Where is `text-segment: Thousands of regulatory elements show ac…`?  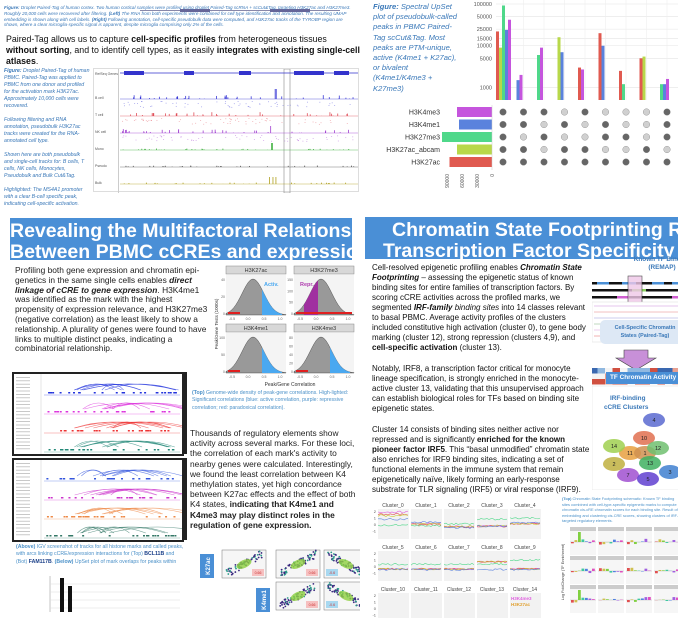 text-segment: Thousands of regulatory elements show ac… is located at coordinates (272, 468).